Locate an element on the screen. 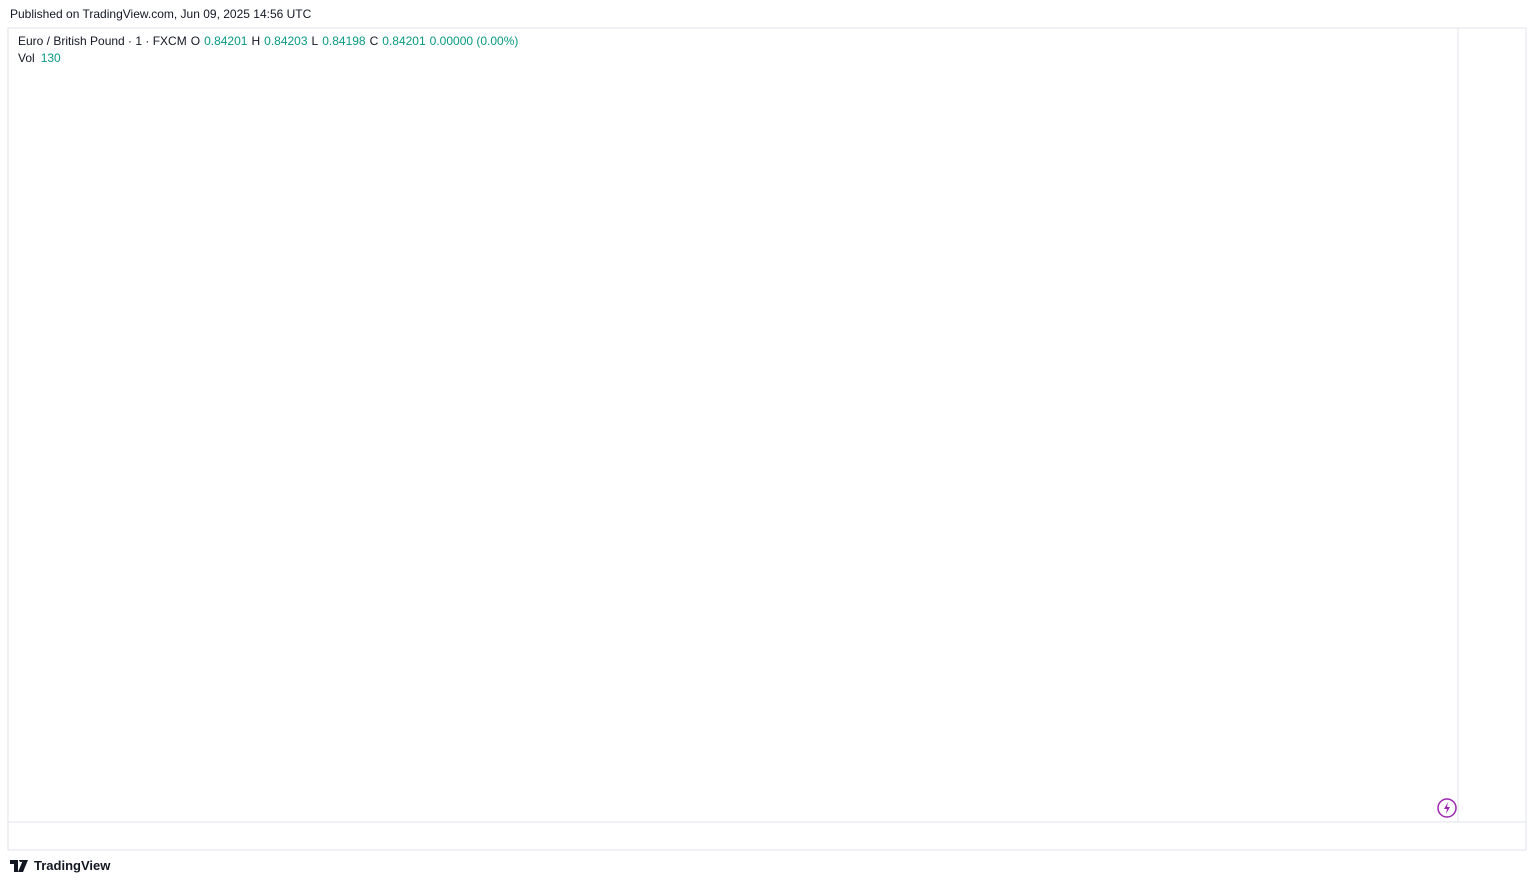  l-label: L is located at coordinates (315, 41).